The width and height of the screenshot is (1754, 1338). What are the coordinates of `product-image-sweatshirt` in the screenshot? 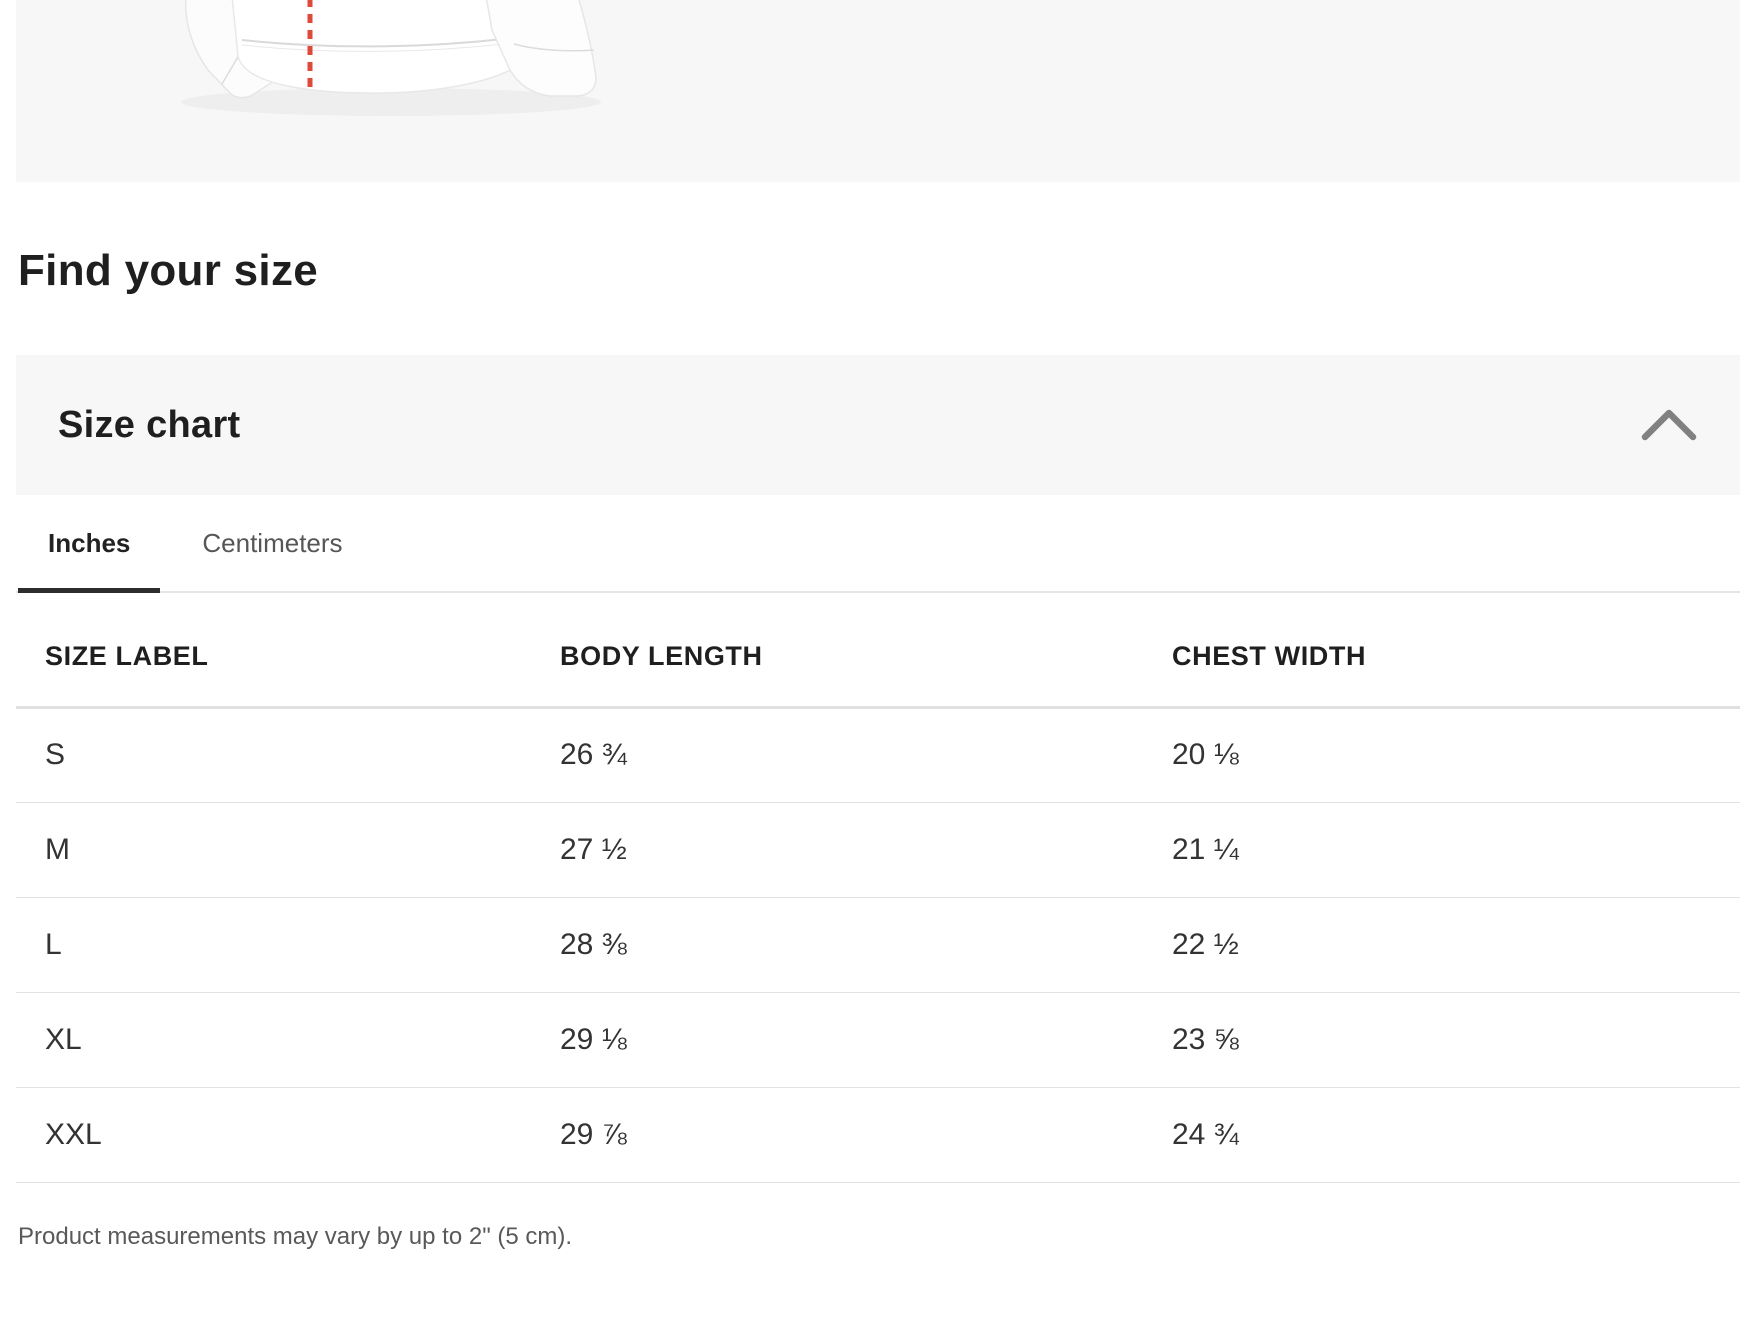 It's located at (390, 49).